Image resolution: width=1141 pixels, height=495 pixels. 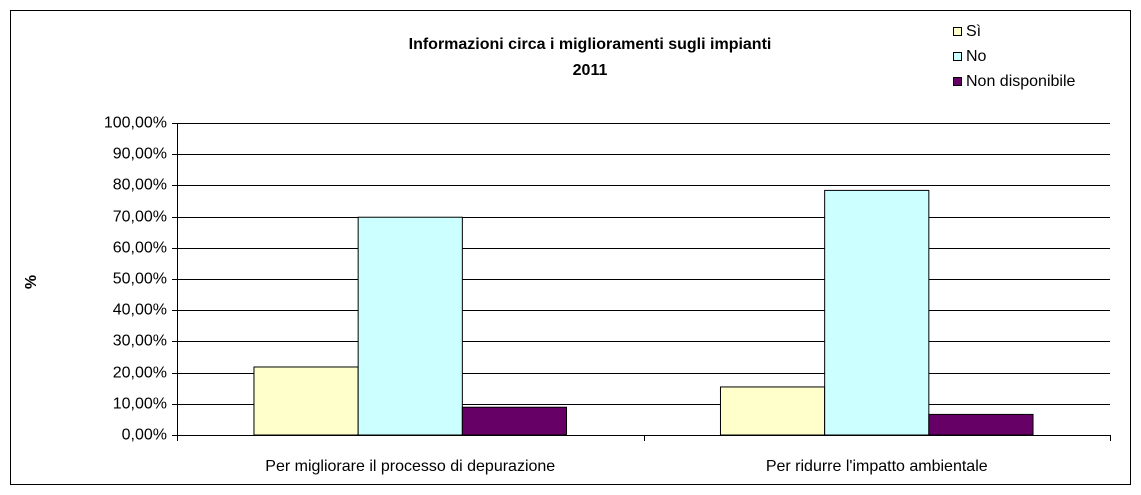 I want to click on y-tick-label: 70,00%, so click(x=140, y=217).